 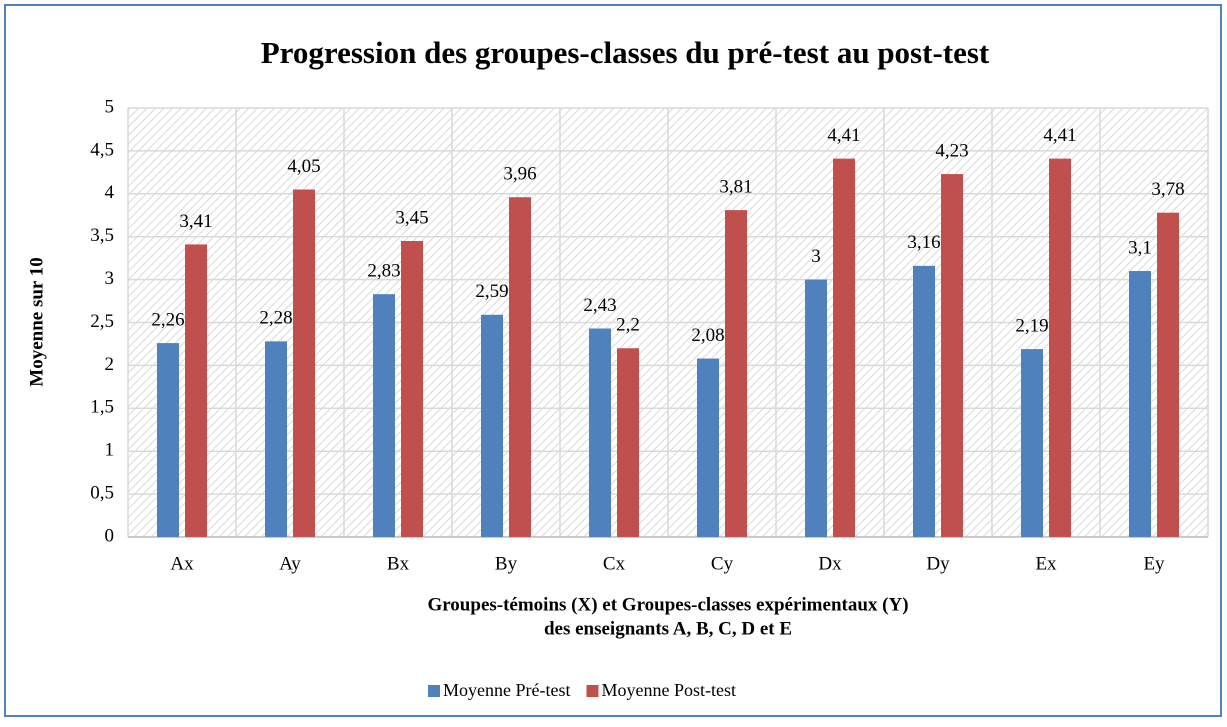 I want to click on y-tick-label: 3,5, so click(x=102, y=235).